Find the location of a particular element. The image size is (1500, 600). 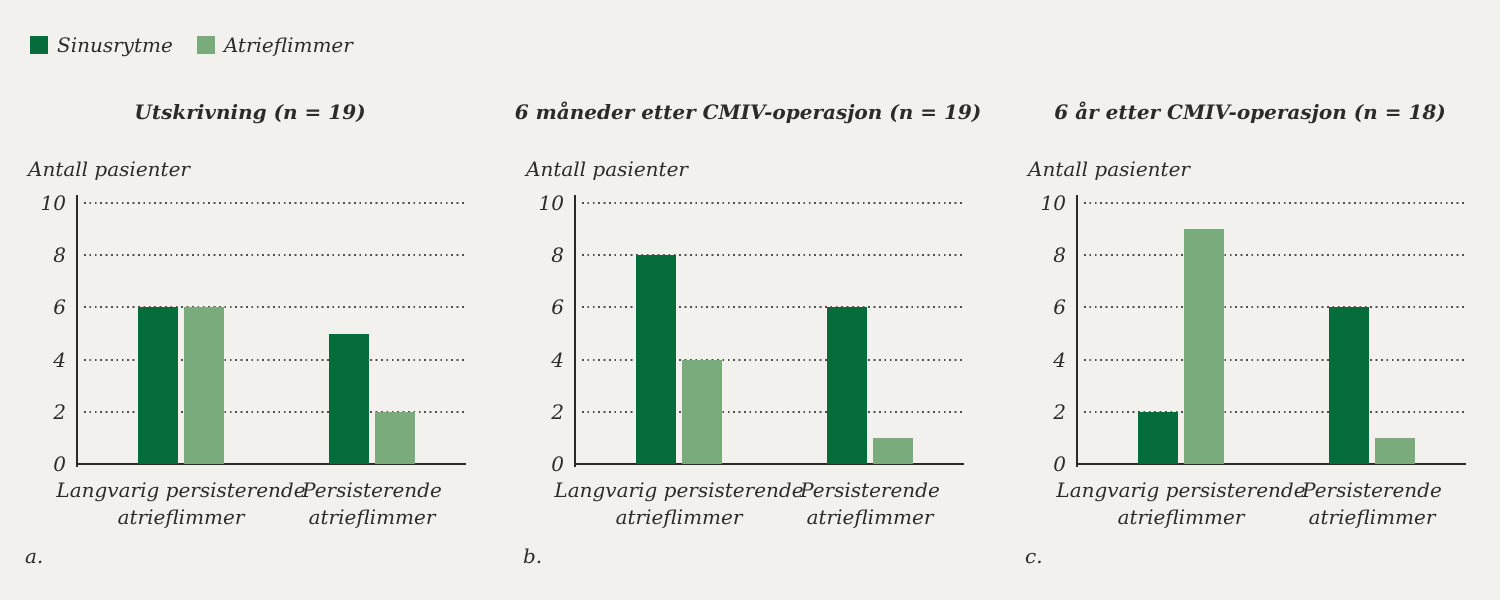

legend: Sinusrytme Atrieflimmer is located at coordinates (191, 45).